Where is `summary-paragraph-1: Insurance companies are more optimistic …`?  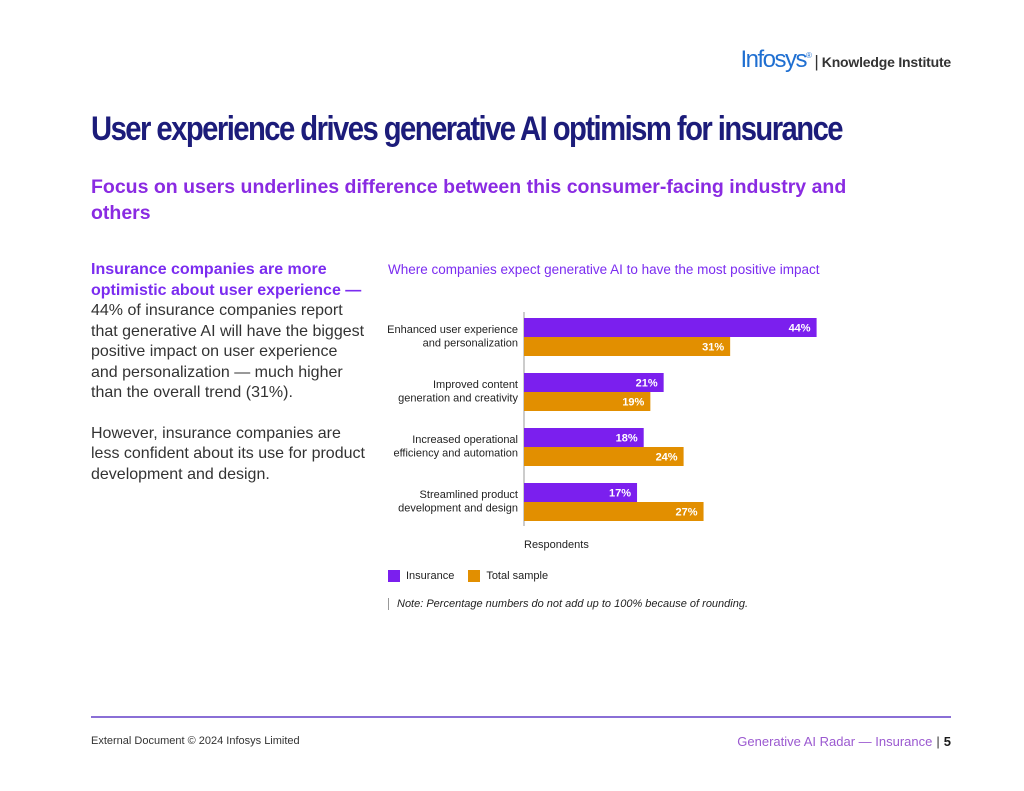 summary-paragraph-1: Insurance companies are more optimistic … is located at coordinates (228, 332).